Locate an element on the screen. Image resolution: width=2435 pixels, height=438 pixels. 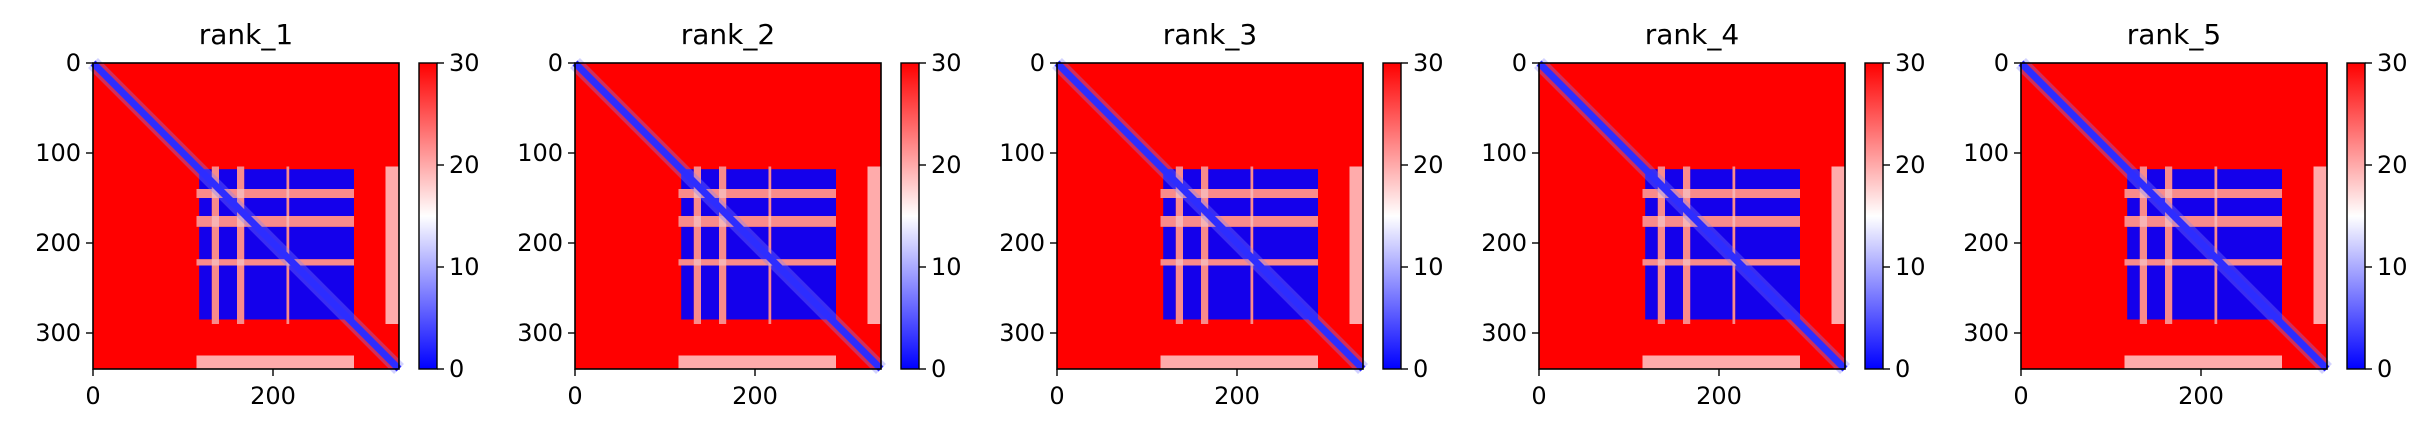
chart-title: rank_5 is located at coordinates (2174, 34).